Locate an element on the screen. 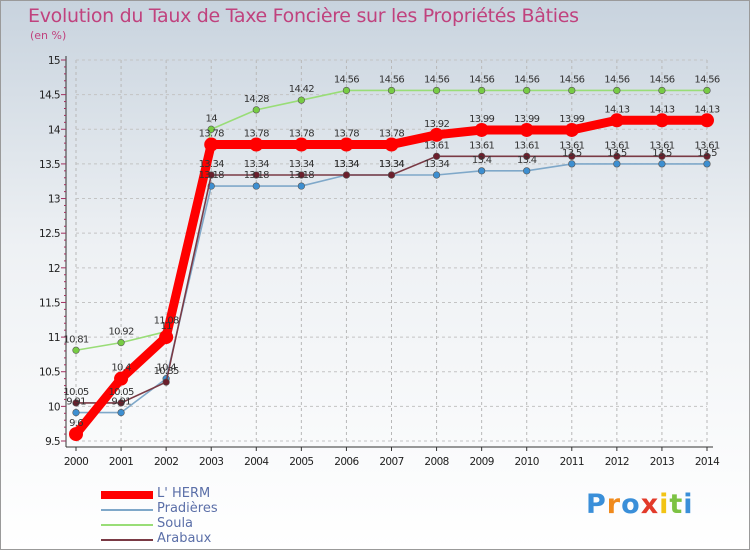  data-label-l-herm: 13.92 is located at coordinates (436, 124).